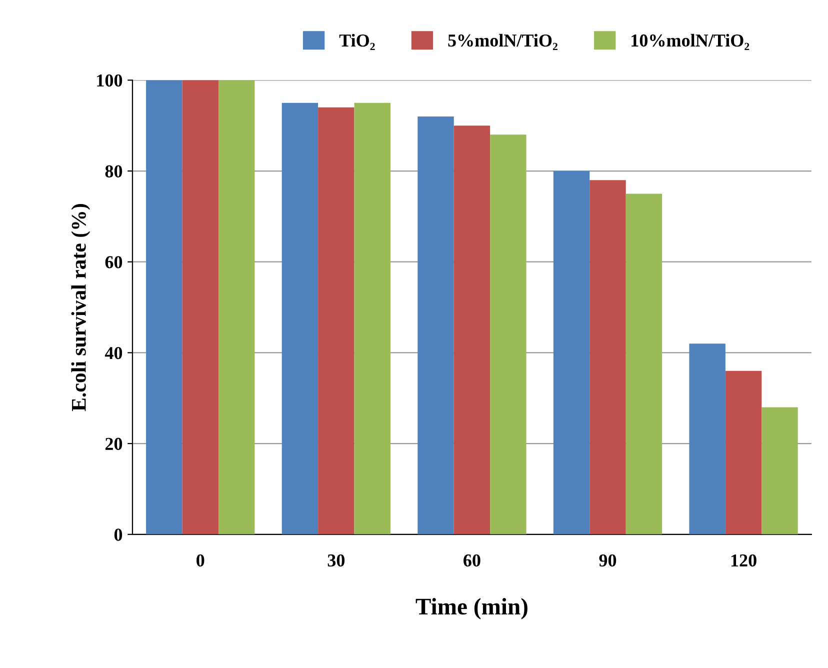 The height and width of the screenshot is (668, 828). What do you see at coordinates (503, 42) in the screenshot?
I see `legend-label: 5%molN/TiO₂` at bounding box center [503, 42].